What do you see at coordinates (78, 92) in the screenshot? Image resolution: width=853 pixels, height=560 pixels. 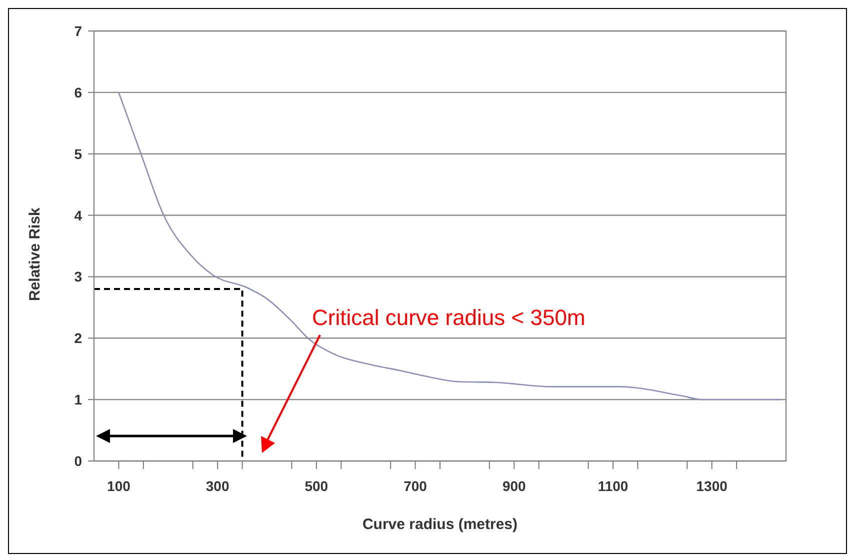 I see `y-tick-label: 6` at bounding box center [78, 92].